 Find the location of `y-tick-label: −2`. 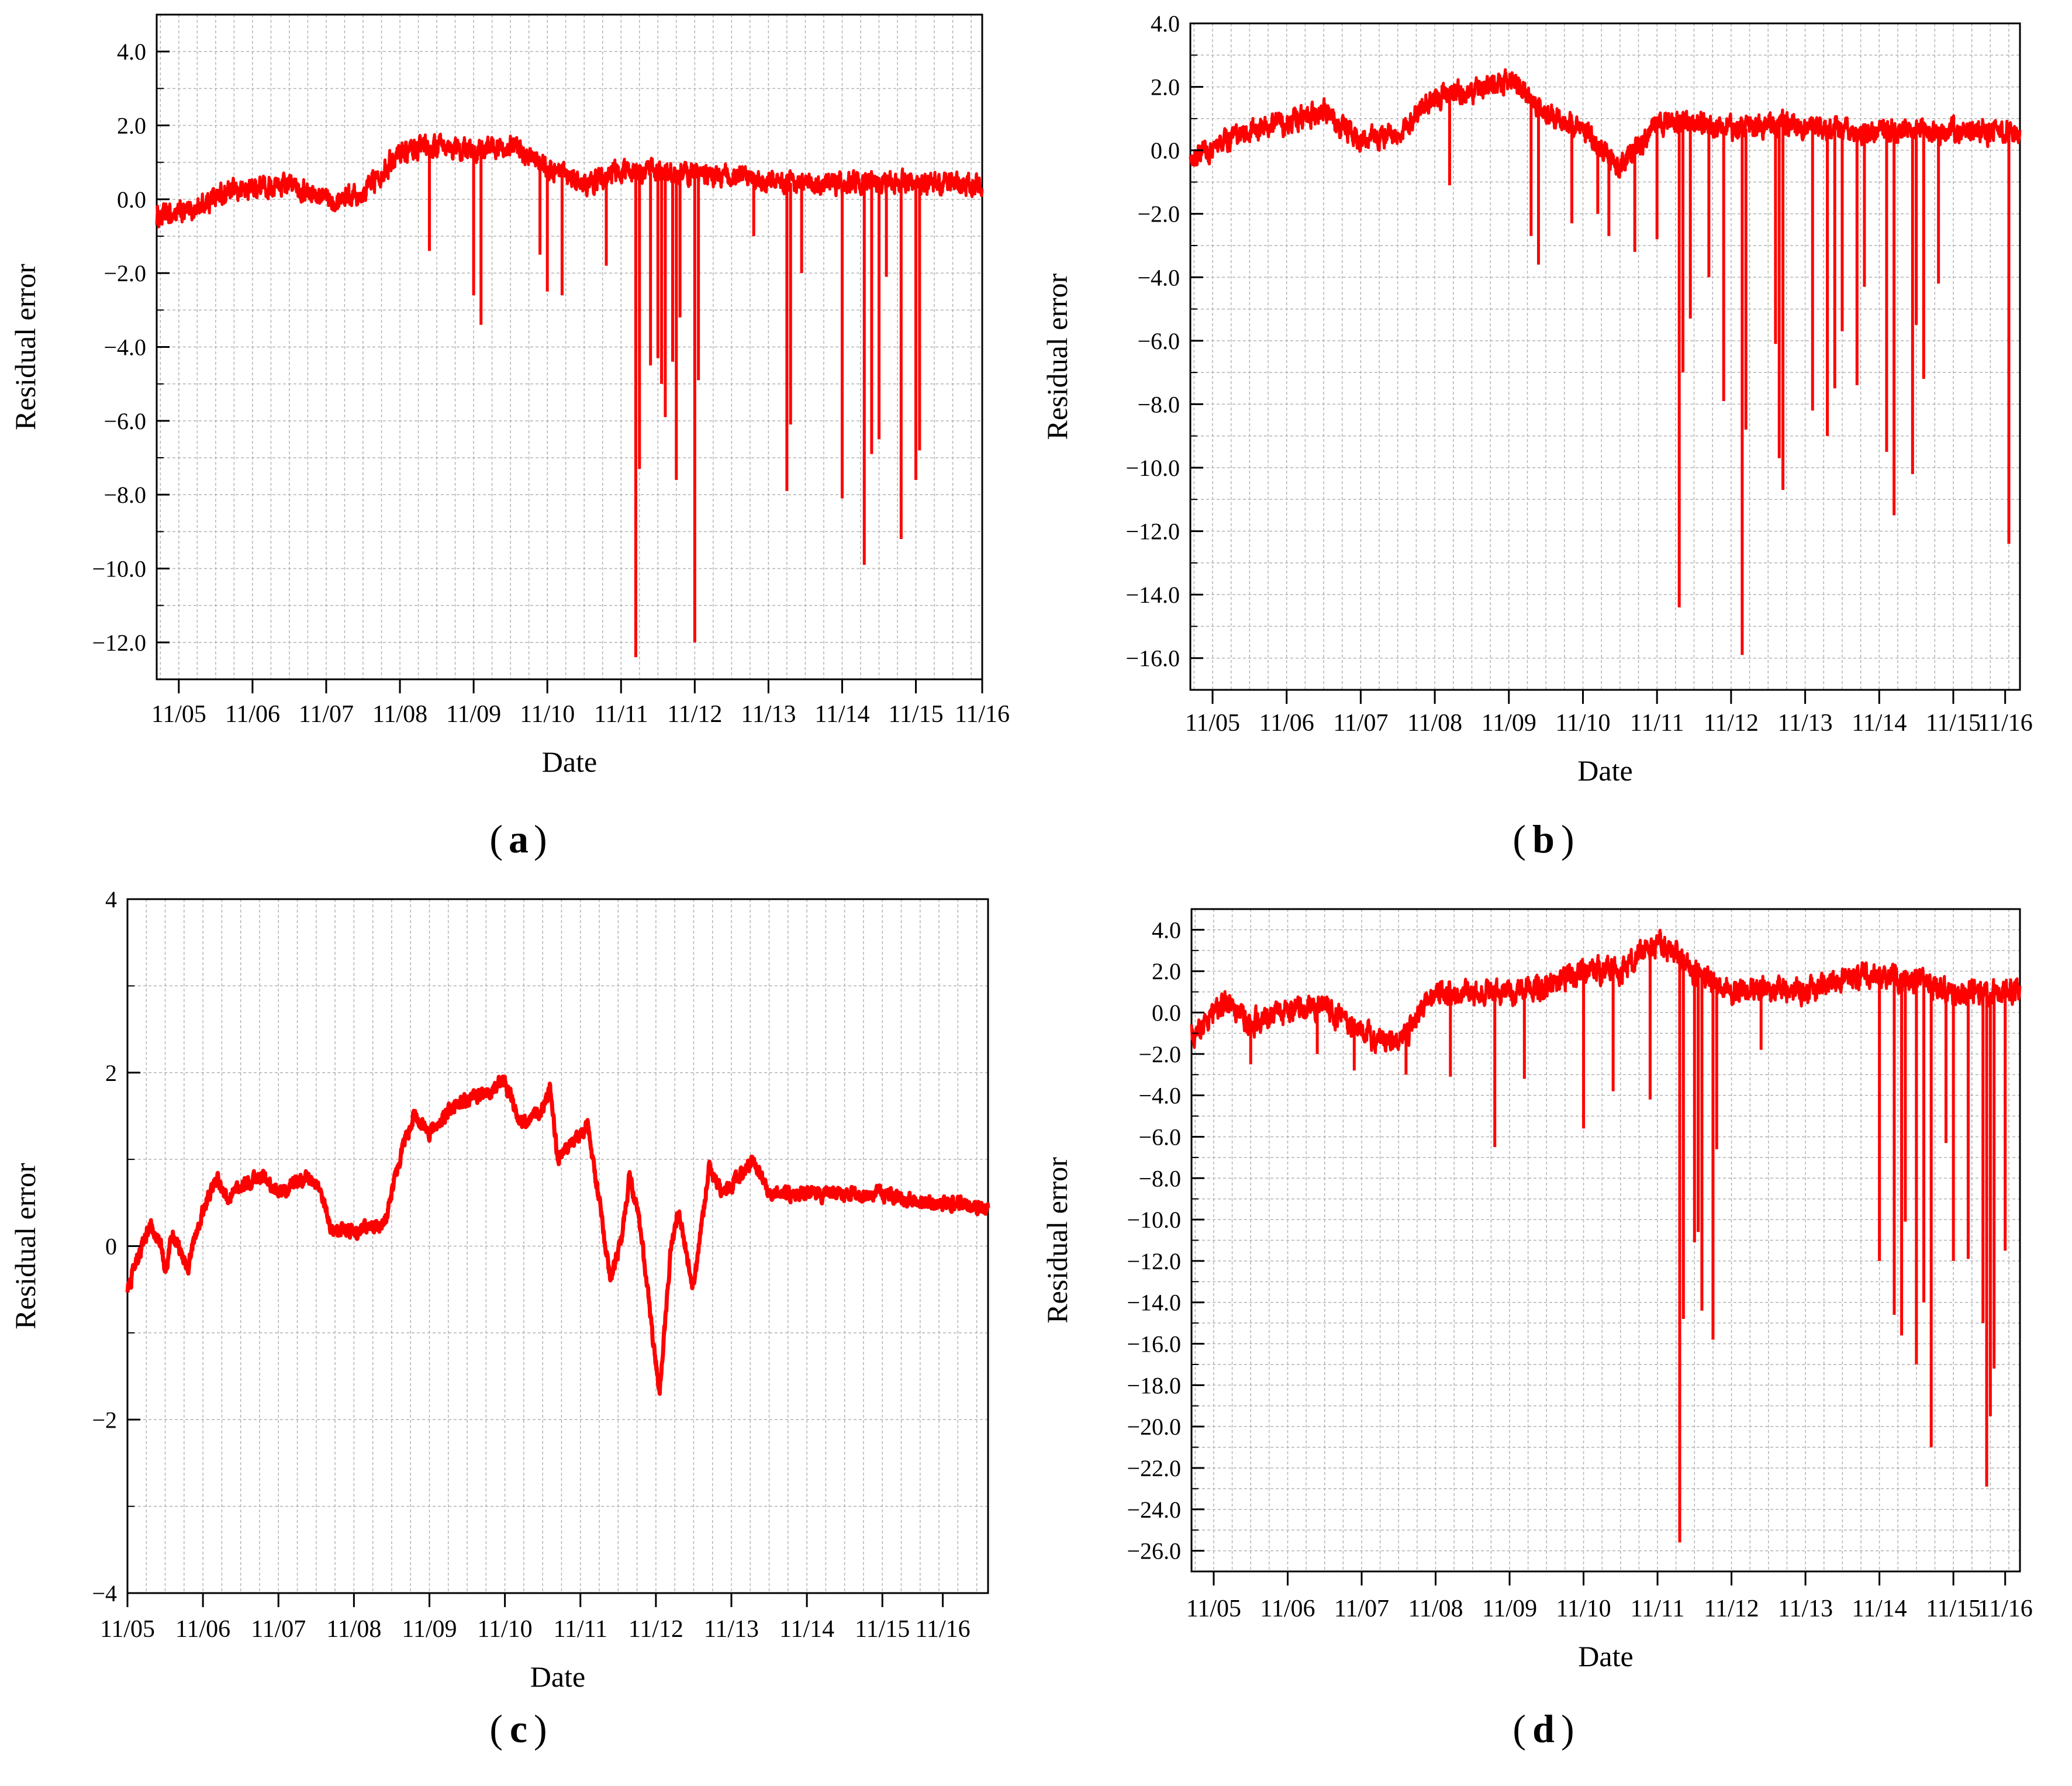

y-tick-label: −2 is located at coordinates (104, 1420).